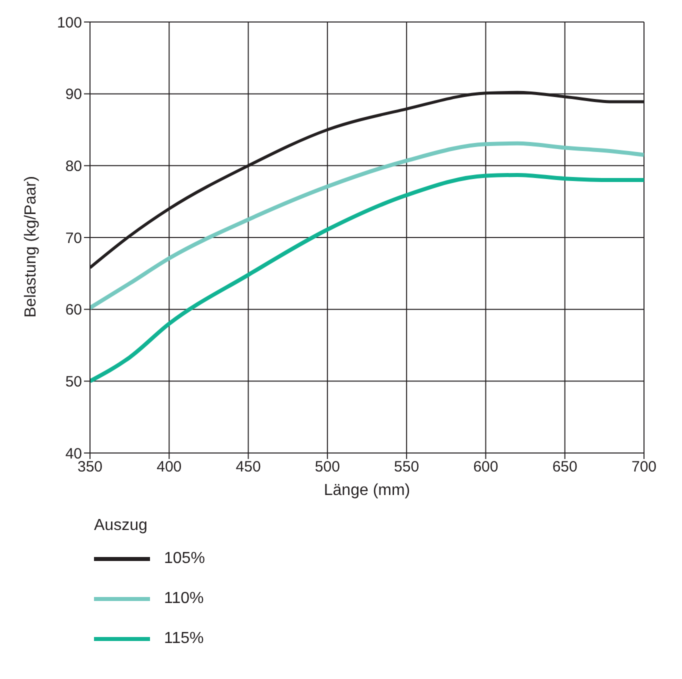 This screenshot has height=679, width=682. I want to click on x-tick-label: 500, so click(327, 467).